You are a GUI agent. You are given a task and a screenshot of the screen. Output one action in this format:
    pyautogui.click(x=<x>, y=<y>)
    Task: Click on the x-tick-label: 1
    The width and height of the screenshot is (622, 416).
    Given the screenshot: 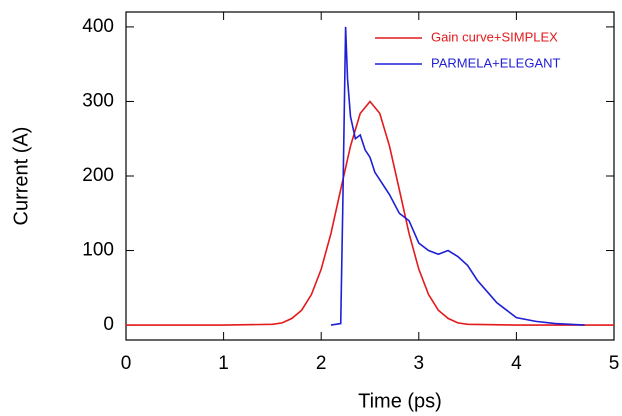 What is the action you would take?
    pyautogui.click(x=223, y=363)
    